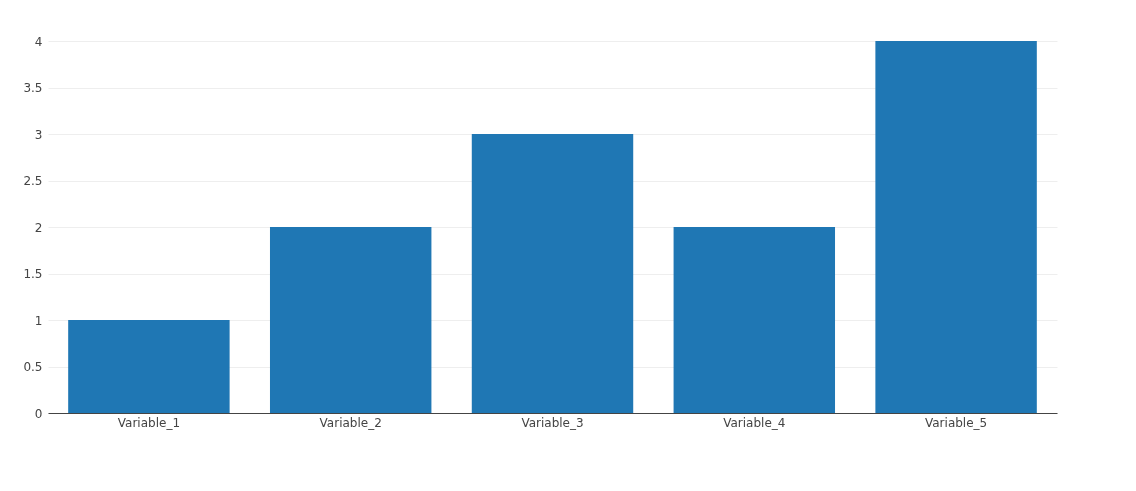 Image resolution: width=1136 pixels, height=491 pixels. What do you see at coordinates (33, 274) in the screenshot?
I see `y-tick-label: 1.5` at bounding box center [33, 274].